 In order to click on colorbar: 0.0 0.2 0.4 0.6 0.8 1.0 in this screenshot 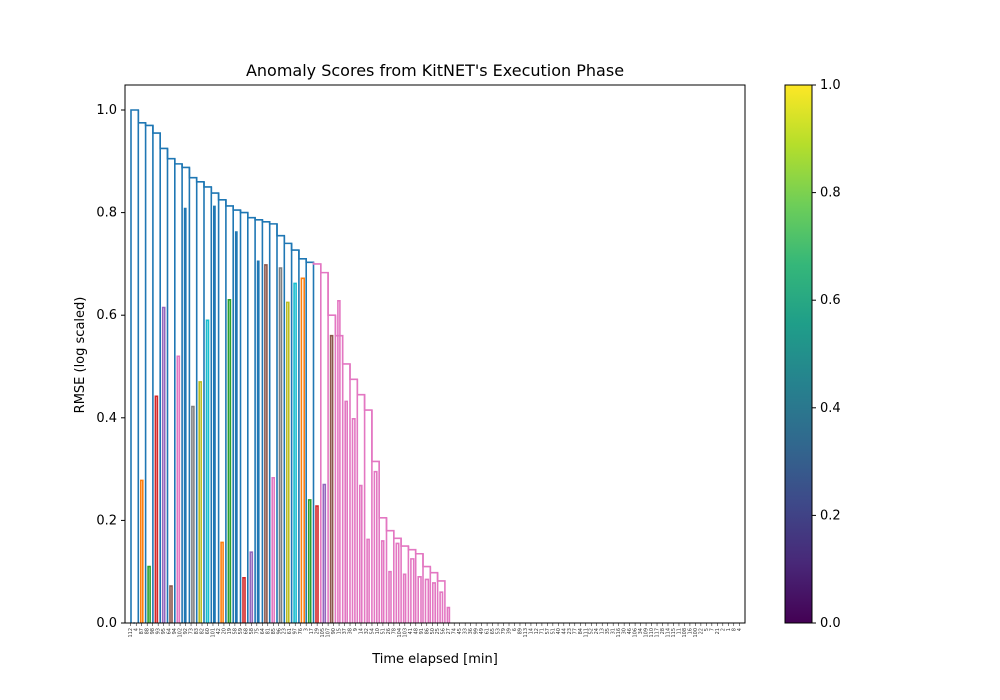, I will do `click(812, 354)`.